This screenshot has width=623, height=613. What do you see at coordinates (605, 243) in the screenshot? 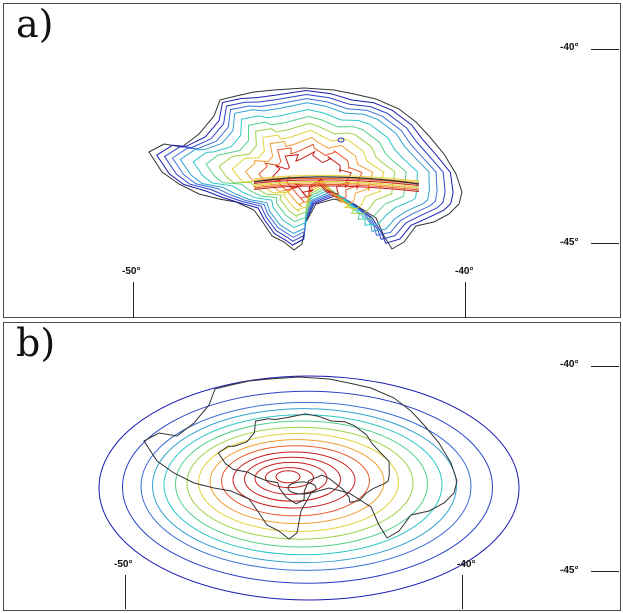
I see `lat-tick-line-a2` at bounding box center [605, 243].